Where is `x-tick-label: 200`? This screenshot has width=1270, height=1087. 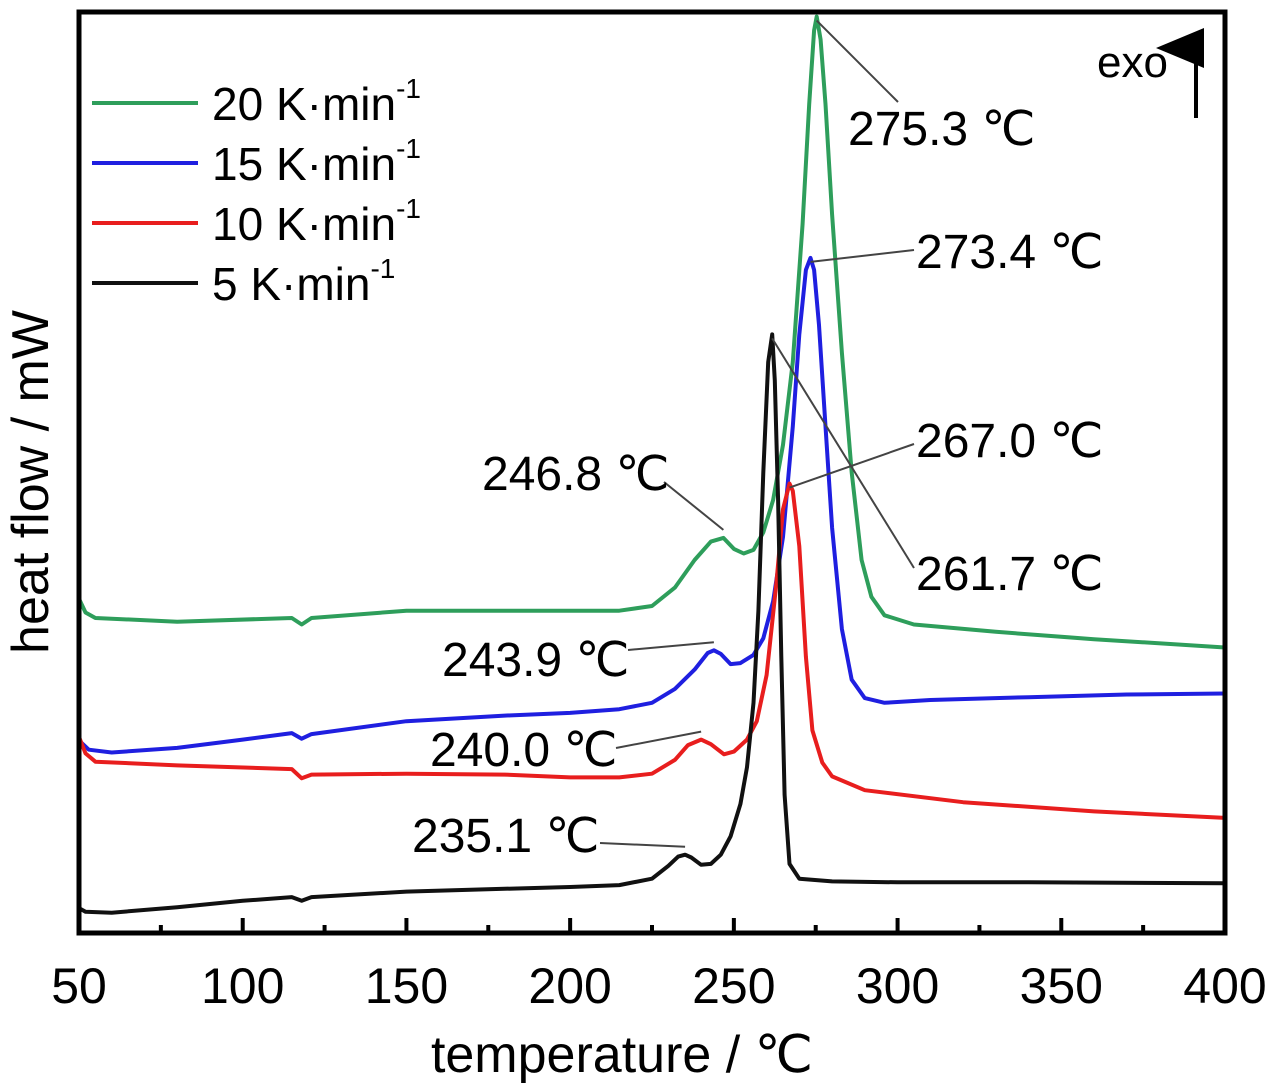
x-tick-label: 200 is located at coordinates (569, 986).